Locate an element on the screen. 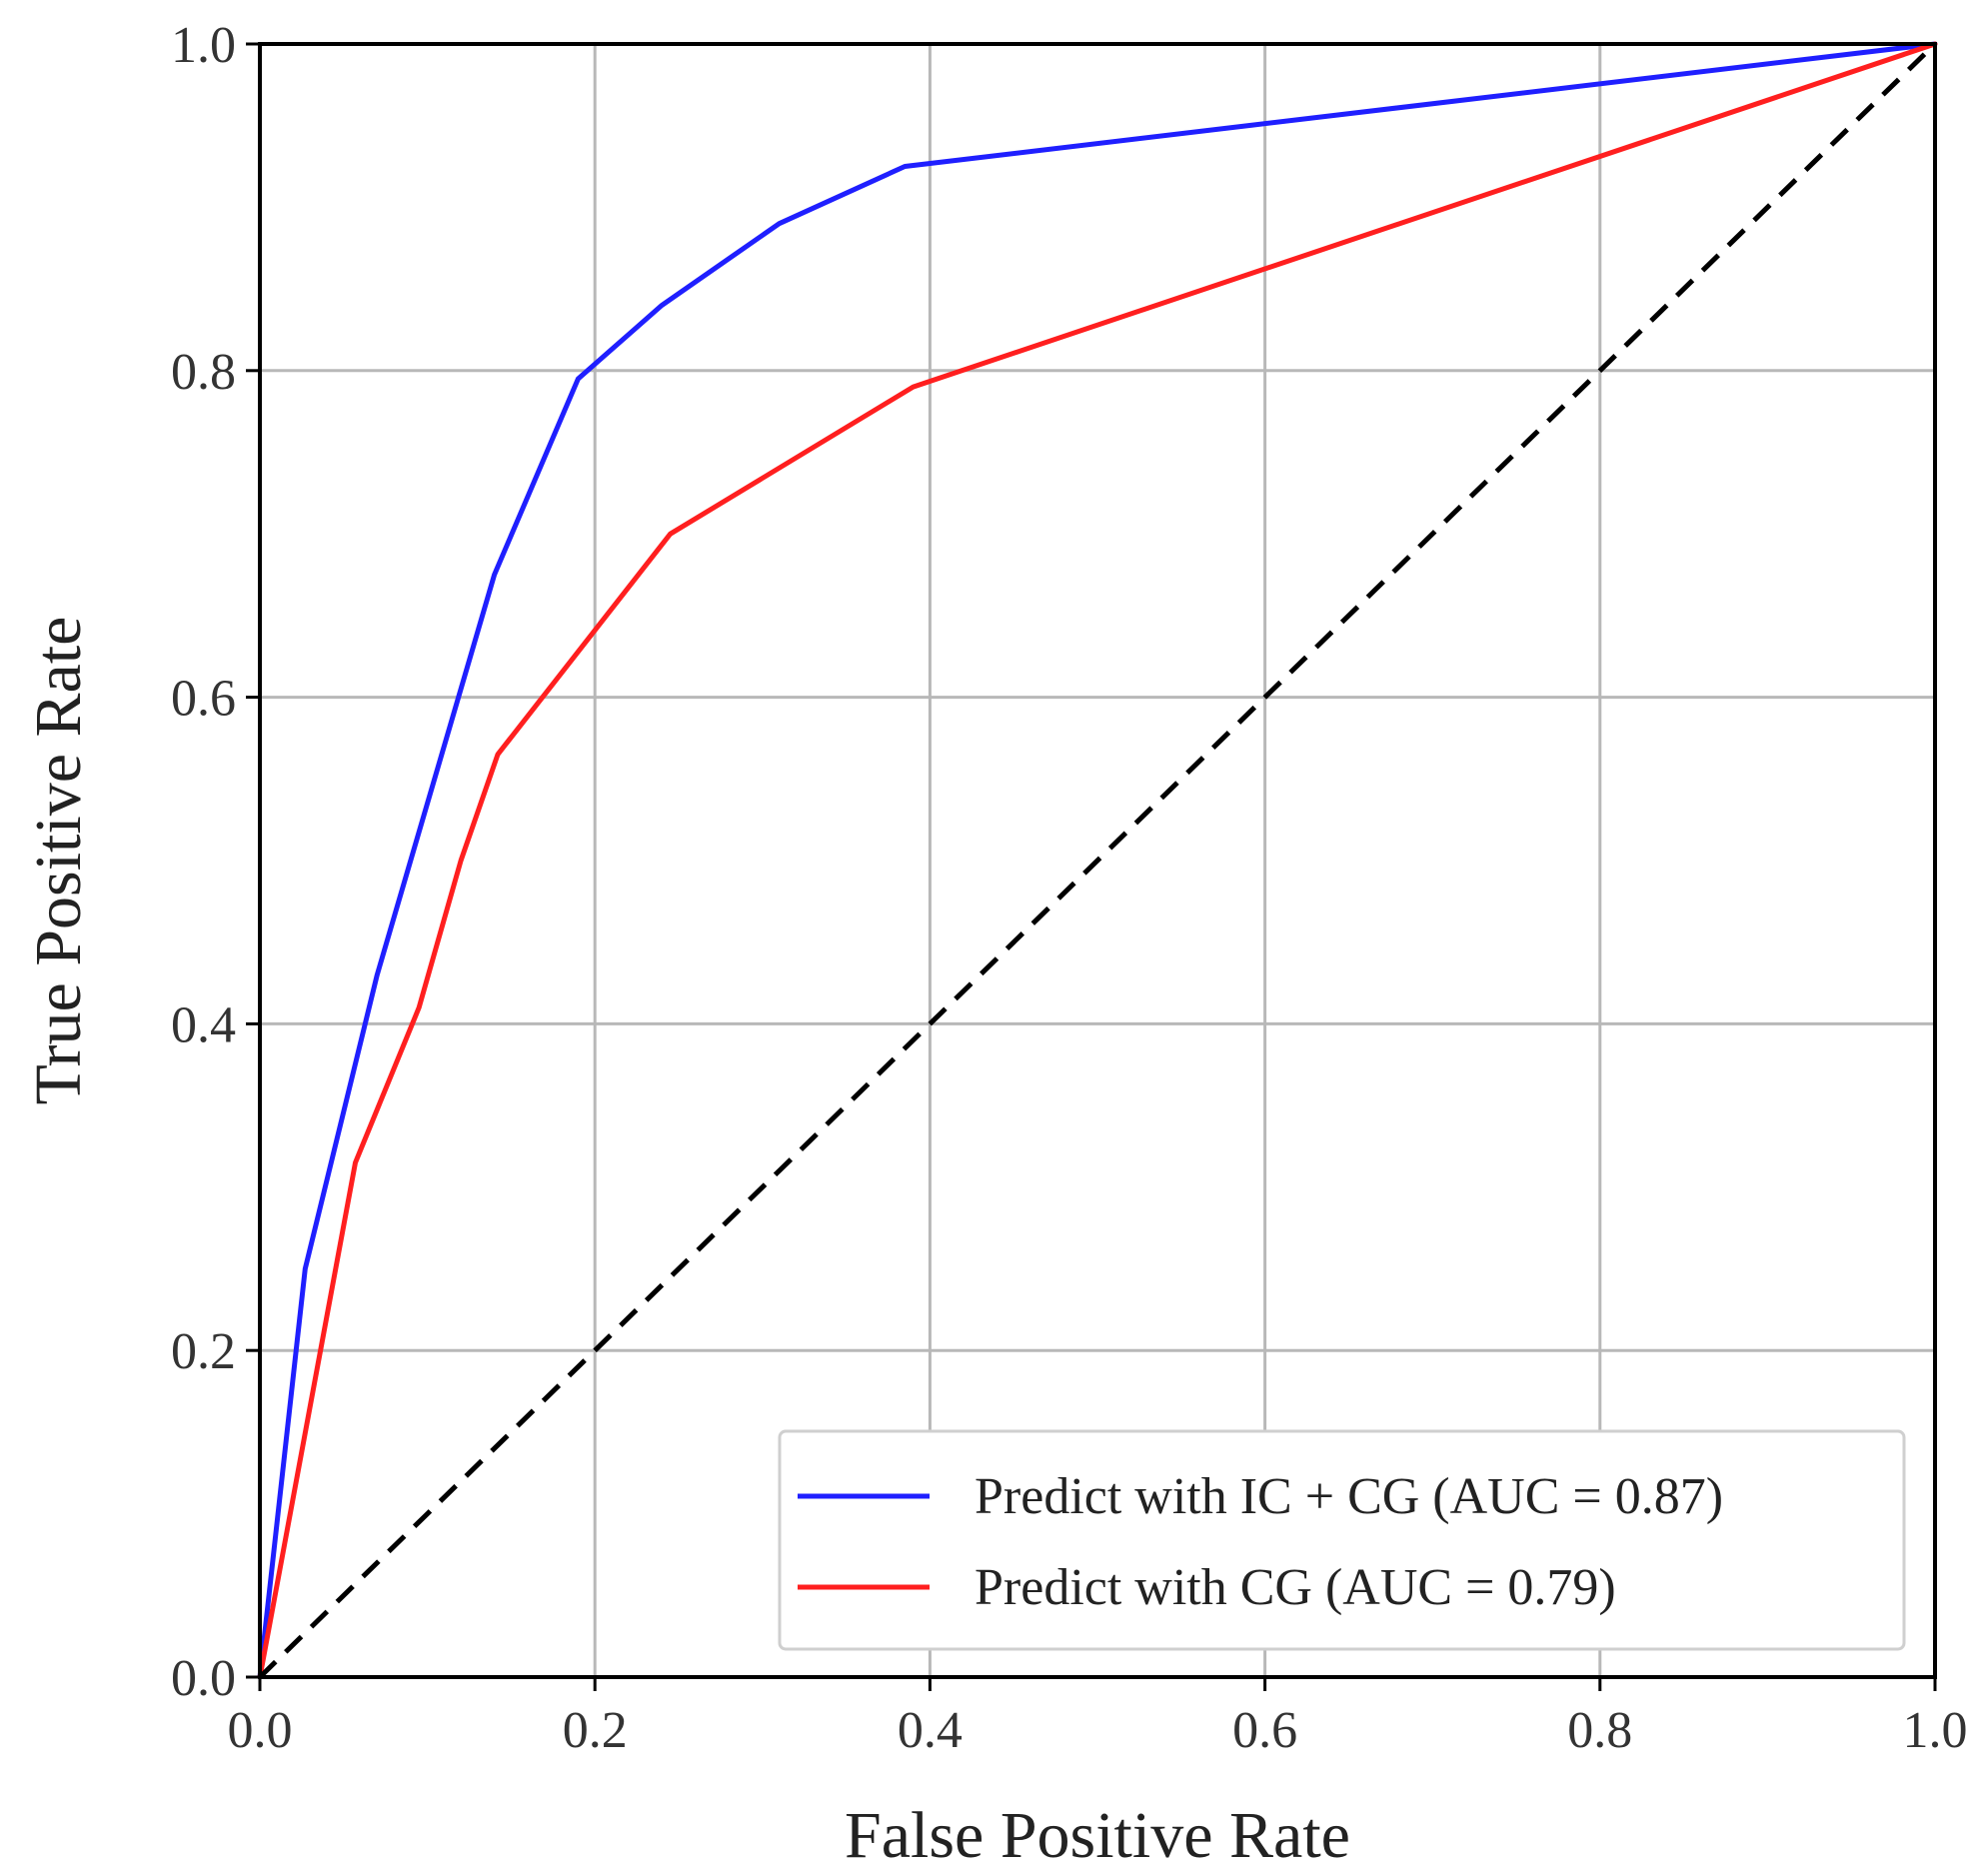  x-axis-title: False Positive Rate is located at coordinates (1098, 1835).